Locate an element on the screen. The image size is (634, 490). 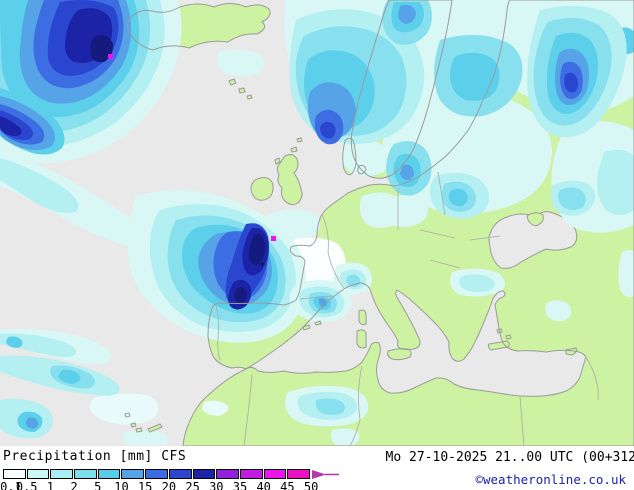
legend-tick-label: 5 is located at coordinates (98, 485).